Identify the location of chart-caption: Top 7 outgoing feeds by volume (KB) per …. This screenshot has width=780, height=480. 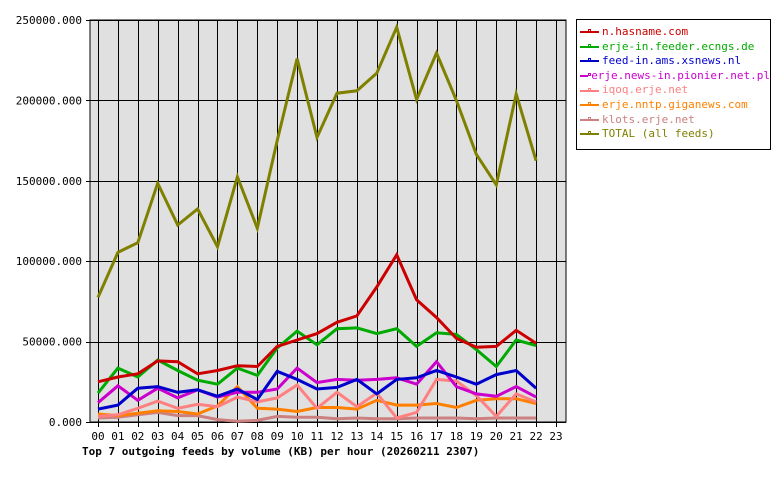
(281, 451).